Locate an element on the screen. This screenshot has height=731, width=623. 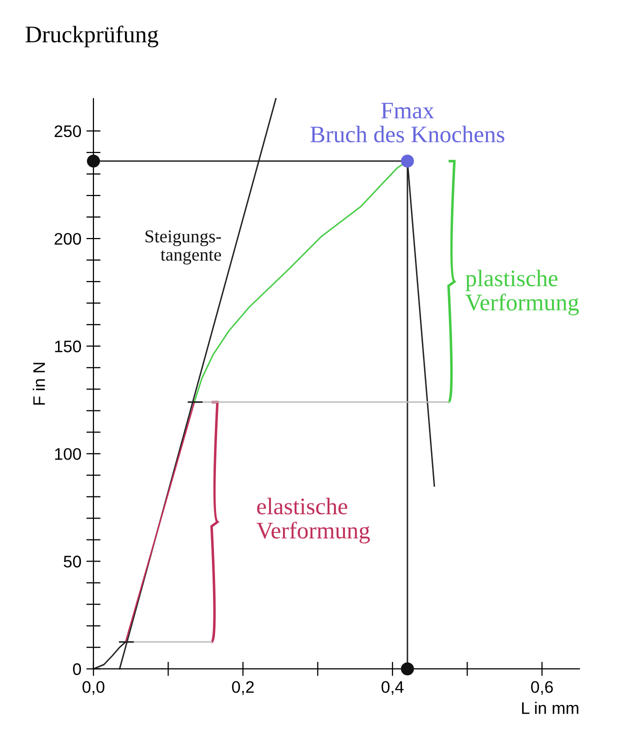
x-tick-label: 0,4 is located at coordinates (393, 688).